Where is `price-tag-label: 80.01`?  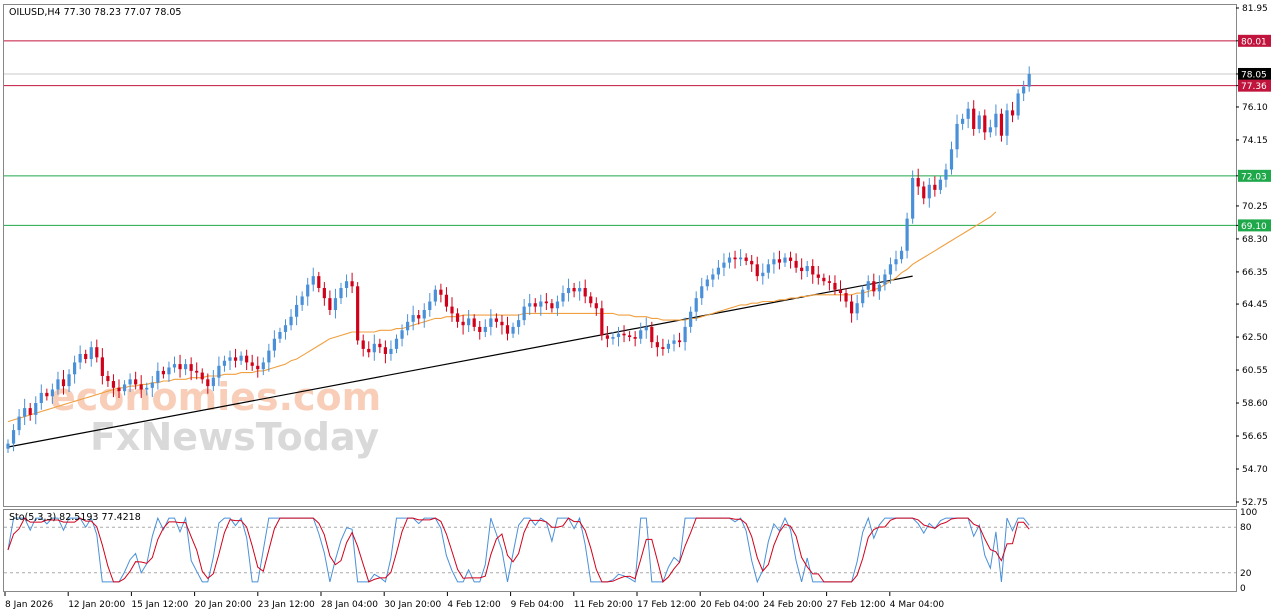
price-tag-label: 80.01 is located at coordinates (1254, 42).